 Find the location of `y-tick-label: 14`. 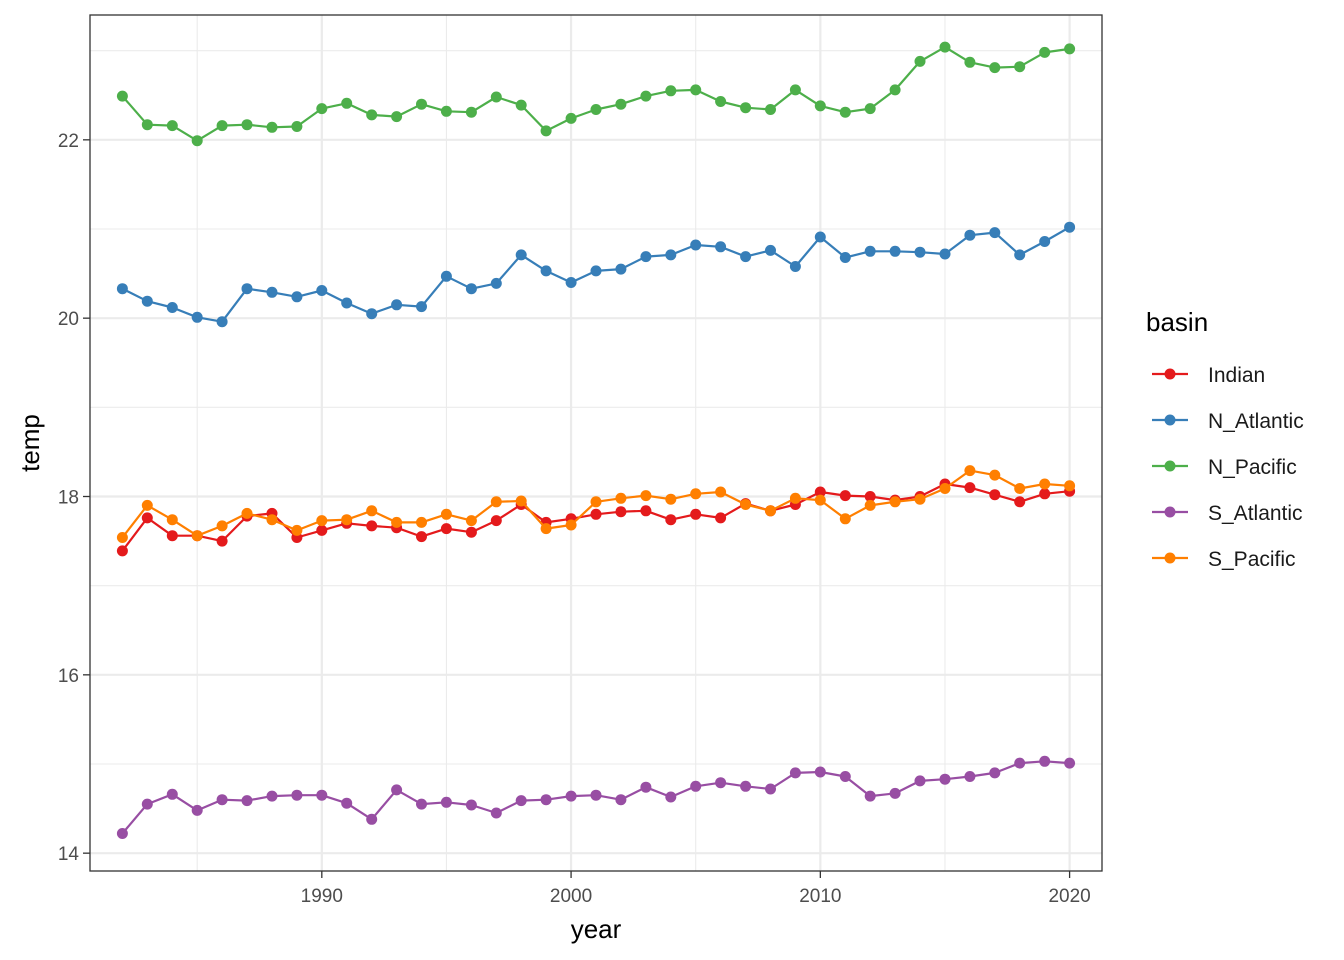

y-tick-label: 14 is located at coordinates (69, 854).